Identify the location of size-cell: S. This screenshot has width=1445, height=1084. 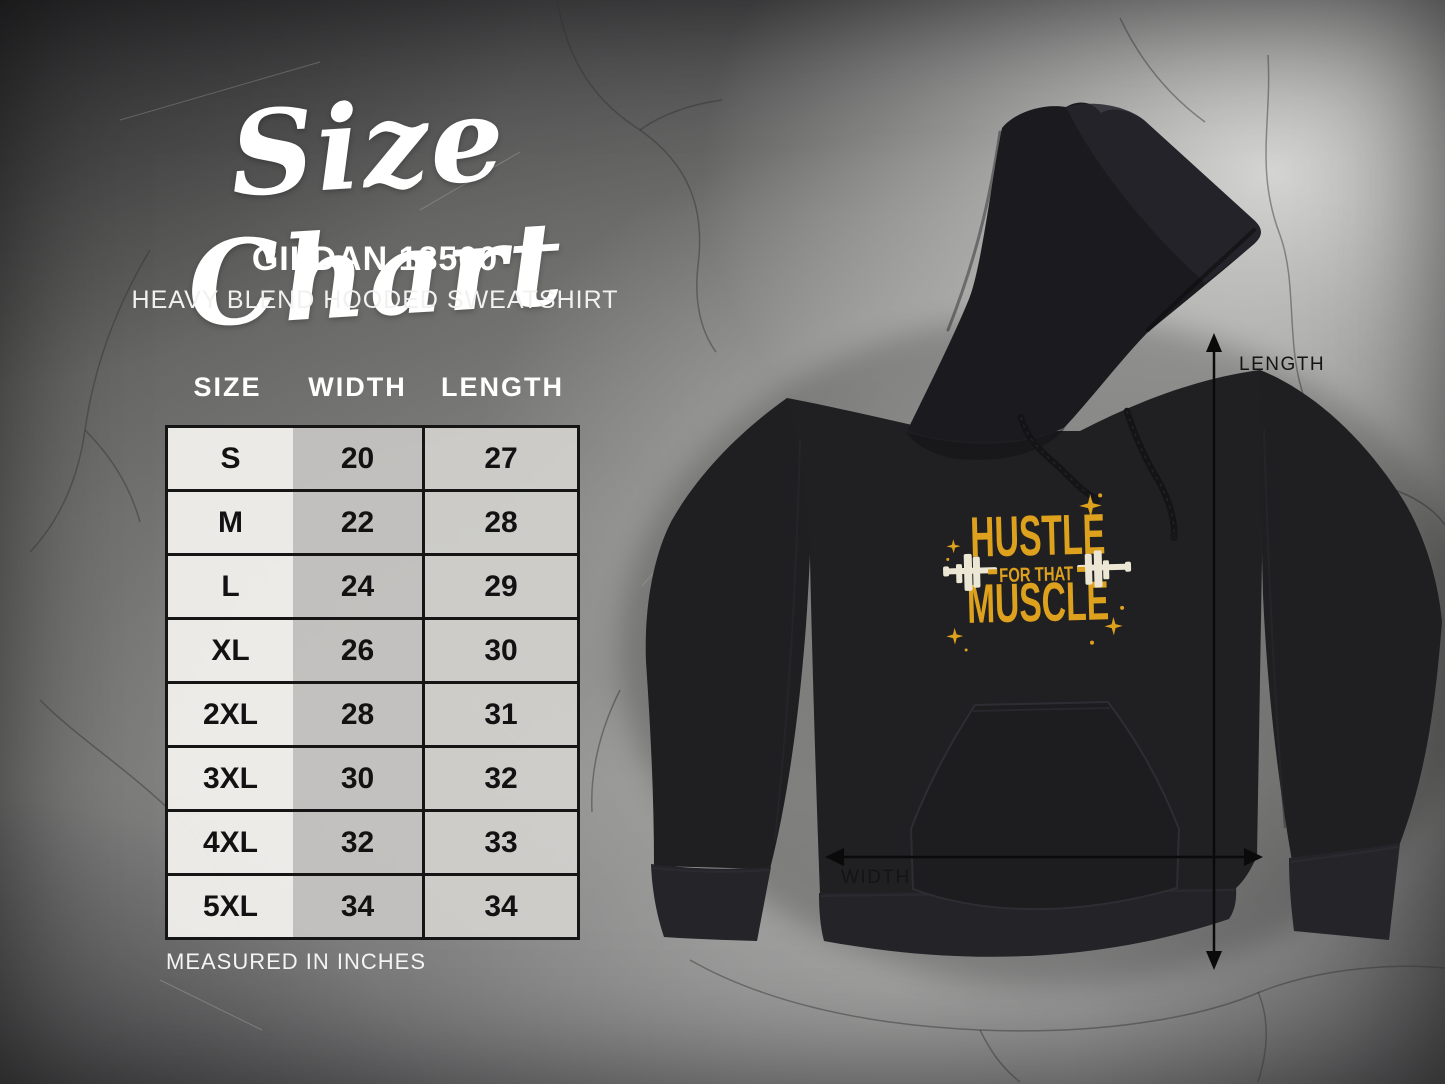
(230, 458).